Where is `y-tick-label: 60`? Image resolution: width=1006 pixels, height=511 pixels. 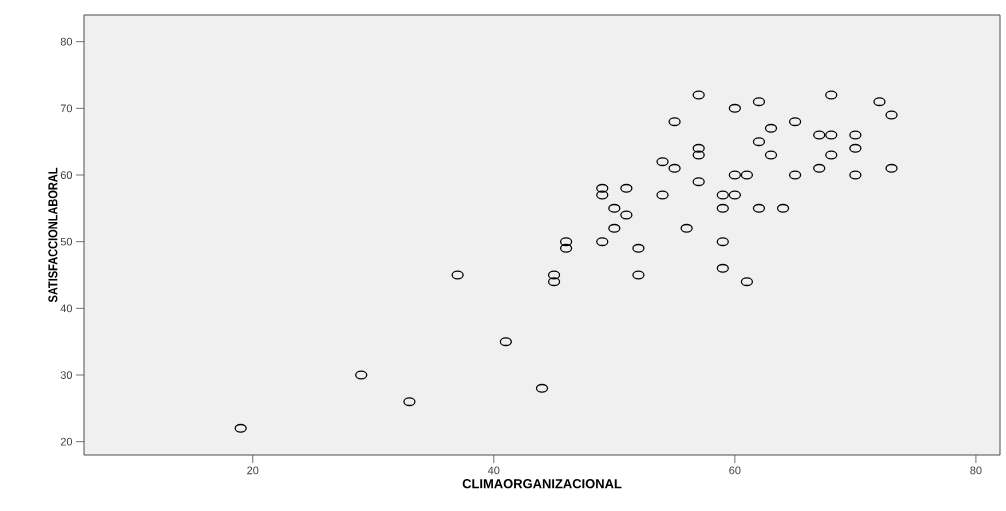 y-tick-label: 60 is located at coordinates (66, 175).